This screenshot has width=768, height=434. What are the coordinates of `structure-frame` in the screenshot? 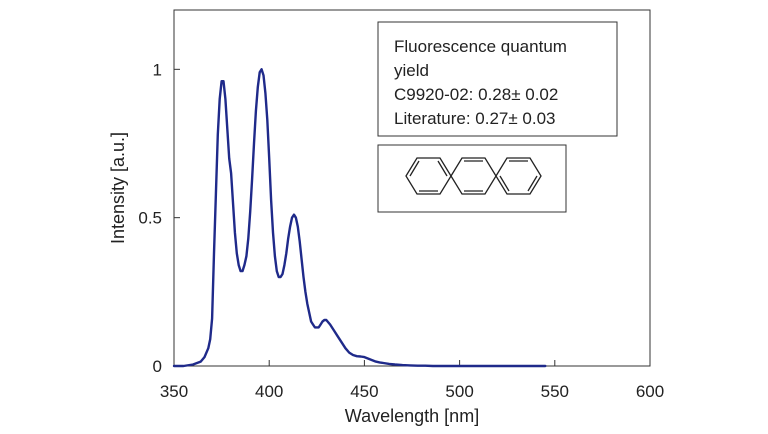 It's located at (472, 178).